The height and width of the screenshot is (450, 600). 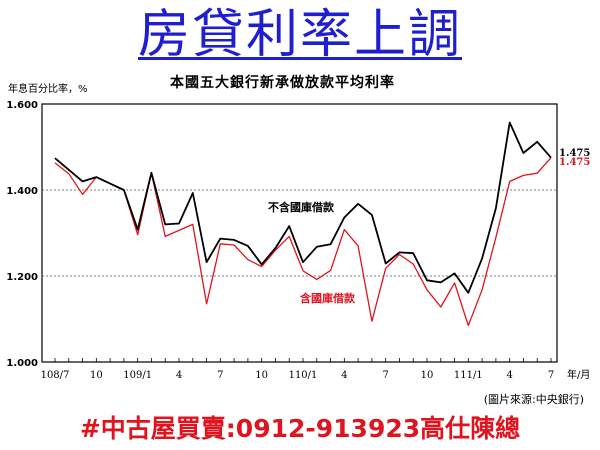 I want to click on end-label-excl-treasury: 1.475, so click(x=574, y=153).